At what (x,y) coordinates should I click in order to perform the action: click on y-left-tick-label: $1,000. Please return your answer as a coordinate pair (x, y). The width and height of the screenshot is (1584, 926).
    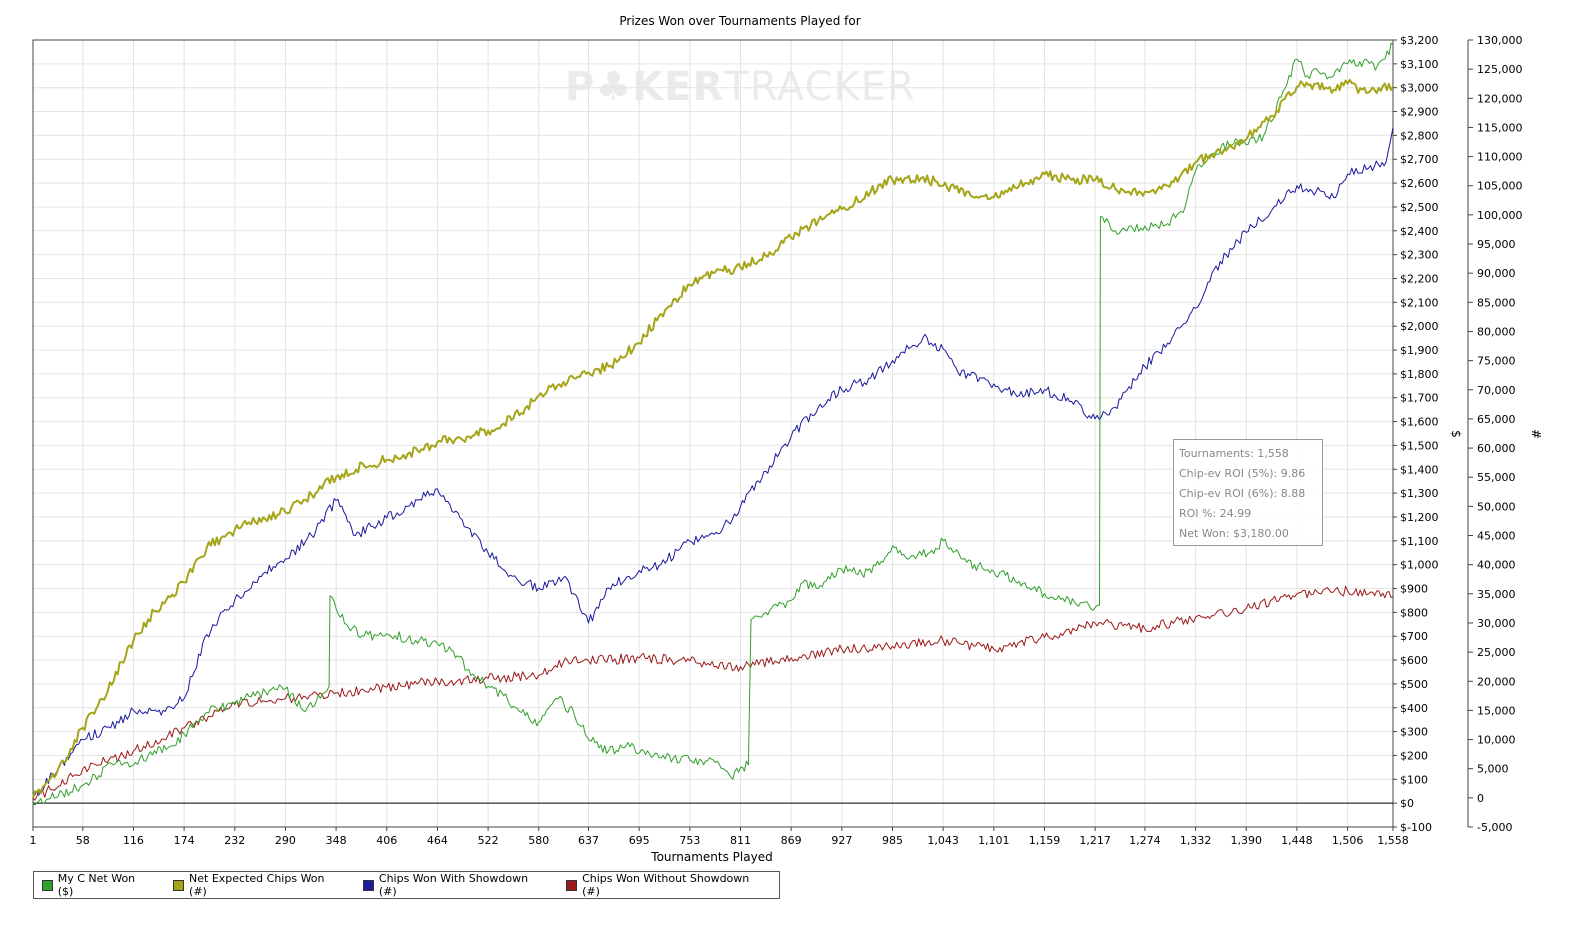
    Looking at the image, I should click on (1419, 565).